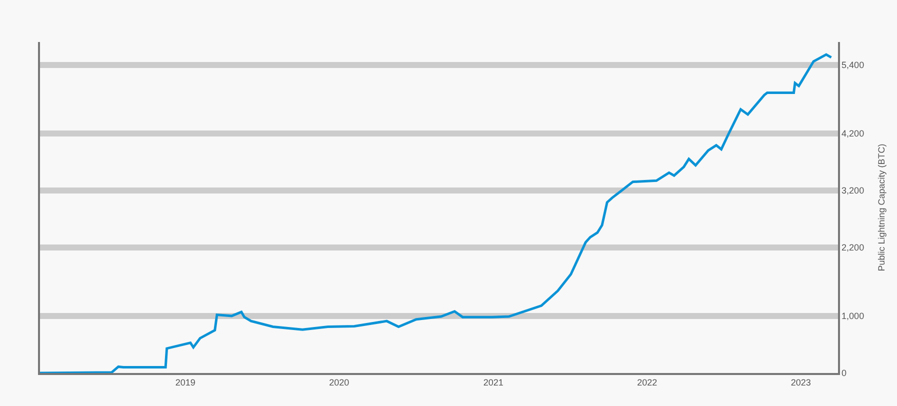 The height and width of the screenshot is (406, 897). Describe the element at coordinates (185, 383) in the screenshot. I see `x-tick-label: 2019` at that location.